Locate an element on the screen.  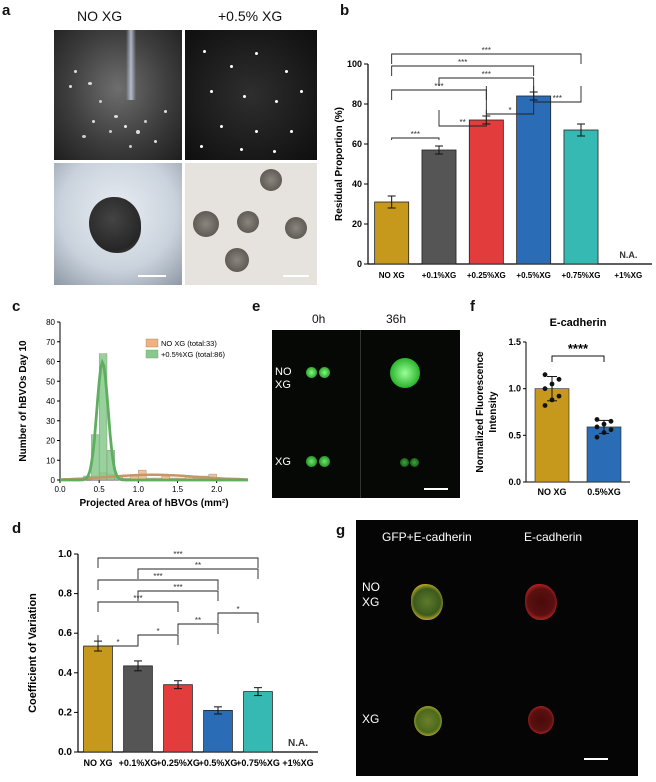
histogram-bar is located at coordinates (103, 417).